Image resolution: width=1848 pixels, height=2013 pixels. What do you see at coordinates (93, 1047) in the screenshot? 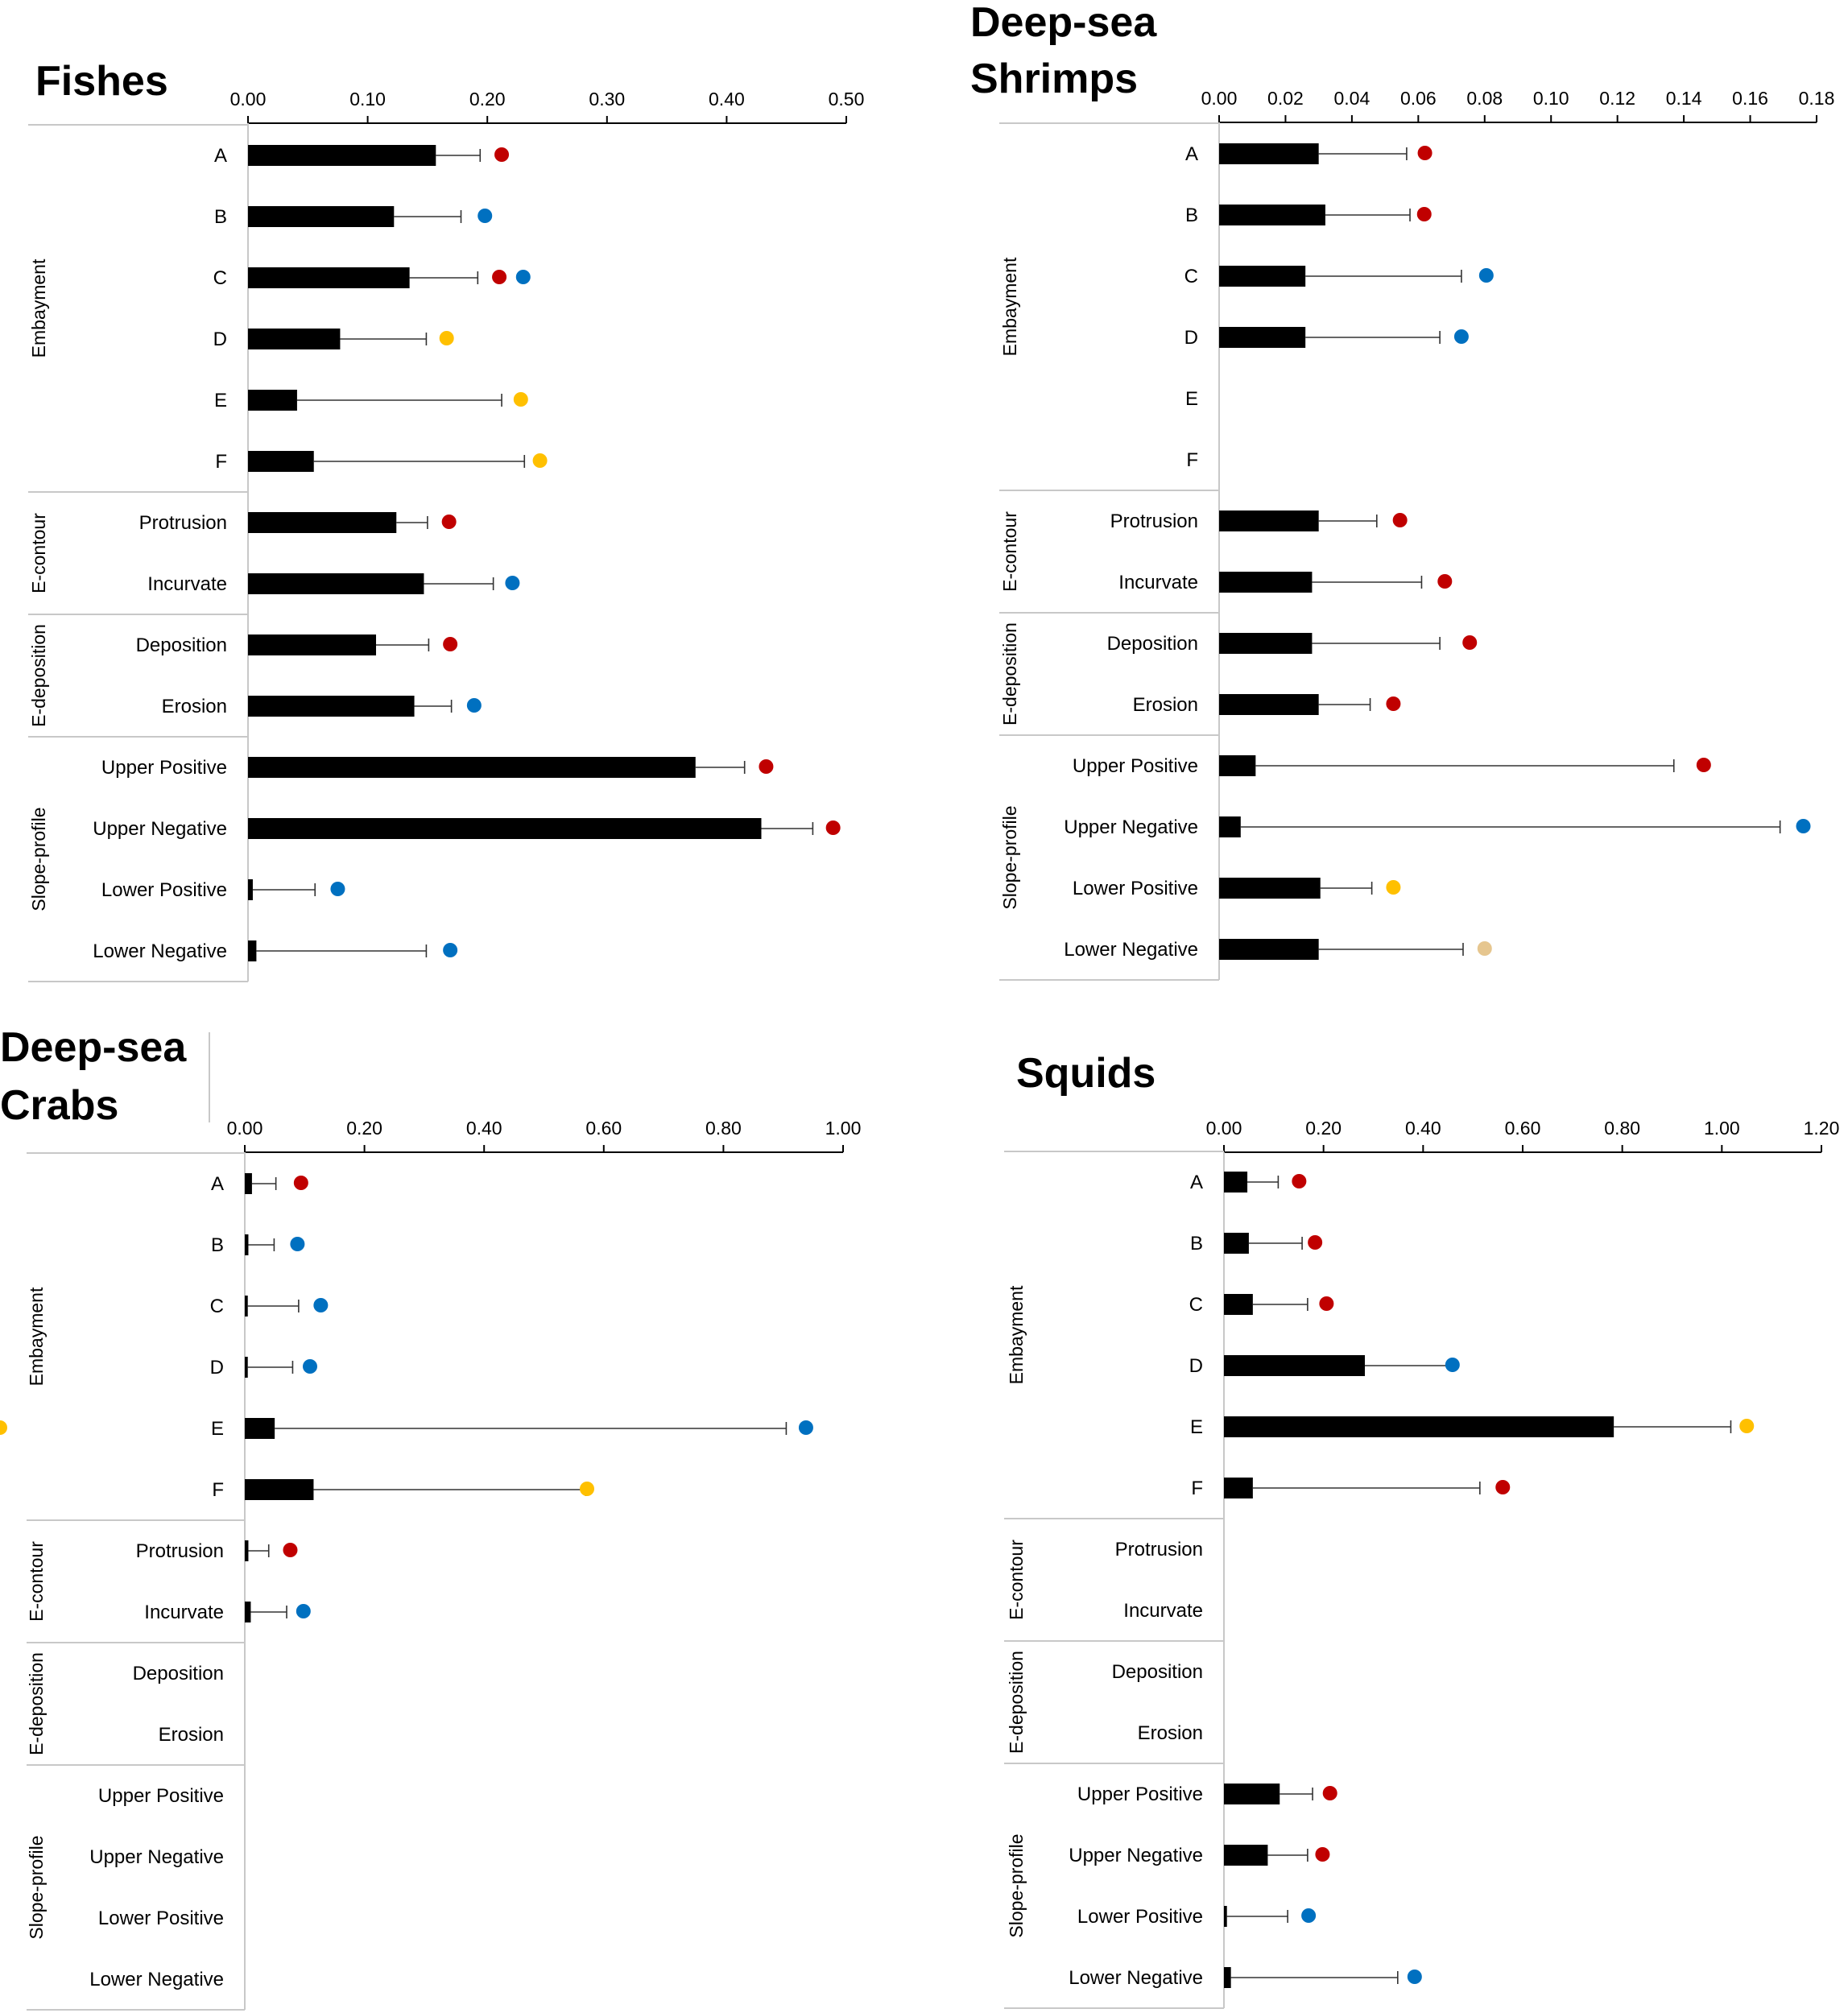
I see `chart-title: Deep-sea` at bounding box center [93, 1047].